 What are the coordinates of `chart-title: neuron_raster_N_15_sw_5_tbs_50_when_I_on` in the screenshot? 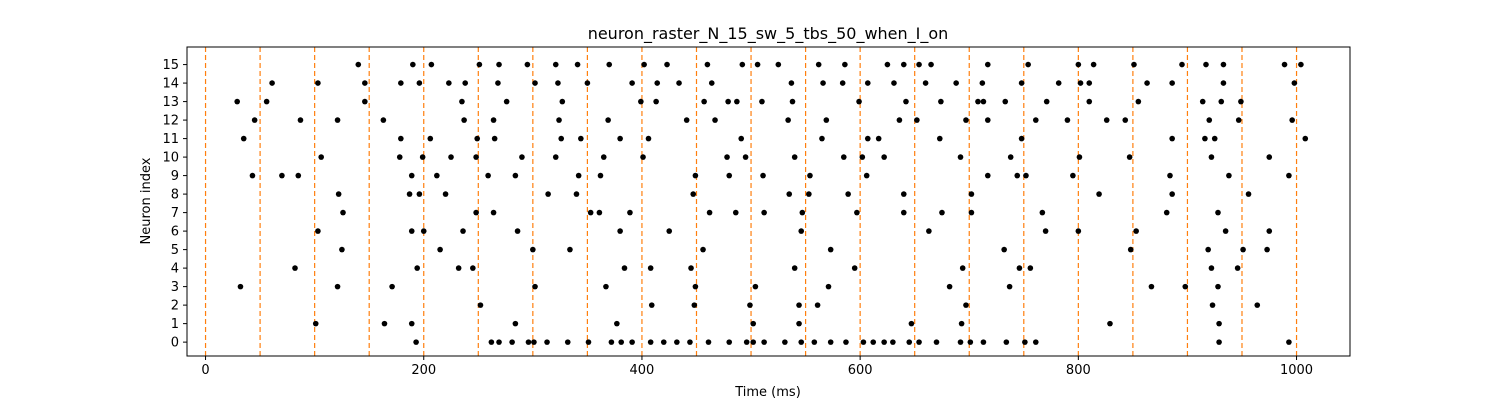 It's located at (768, 34).